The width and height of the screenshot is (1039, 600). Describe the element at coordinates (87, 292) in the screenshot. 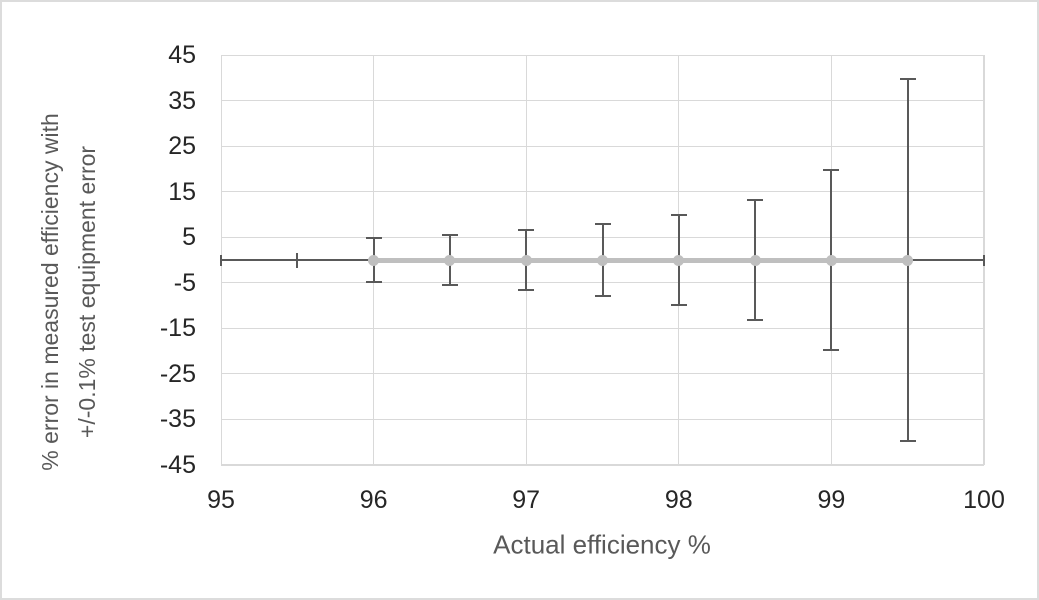

I see `y-axis-title-line-2: +/-0.1% test equipment error` at that location.